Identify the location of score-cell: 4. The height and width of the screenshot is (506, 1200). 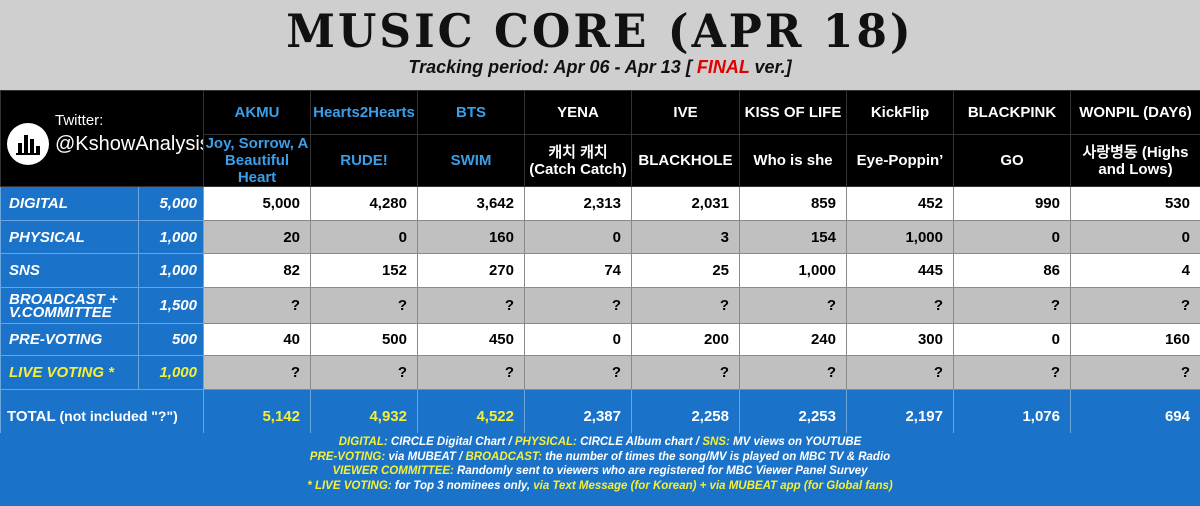
(1135, 271).